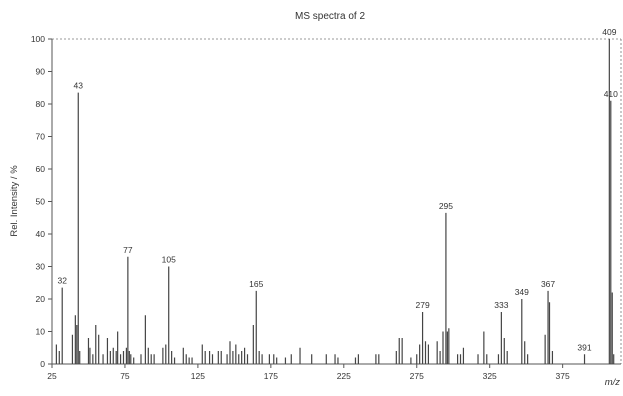 Image resolution: width=623 pixels, height=396 pixels. What do you see at coordinates (446, 206) in the screenshot?
I see `peak-label: 295` at bounding box center [446, 206].